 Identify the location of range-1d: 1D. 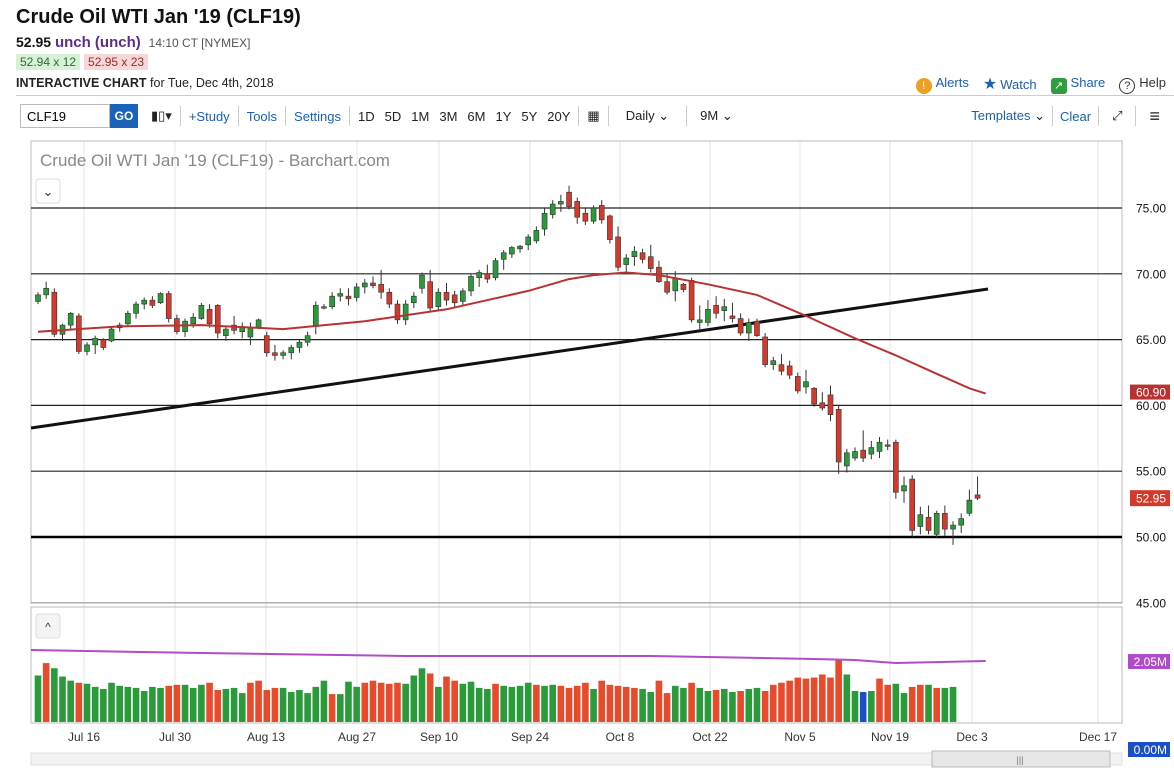
(366, 116).